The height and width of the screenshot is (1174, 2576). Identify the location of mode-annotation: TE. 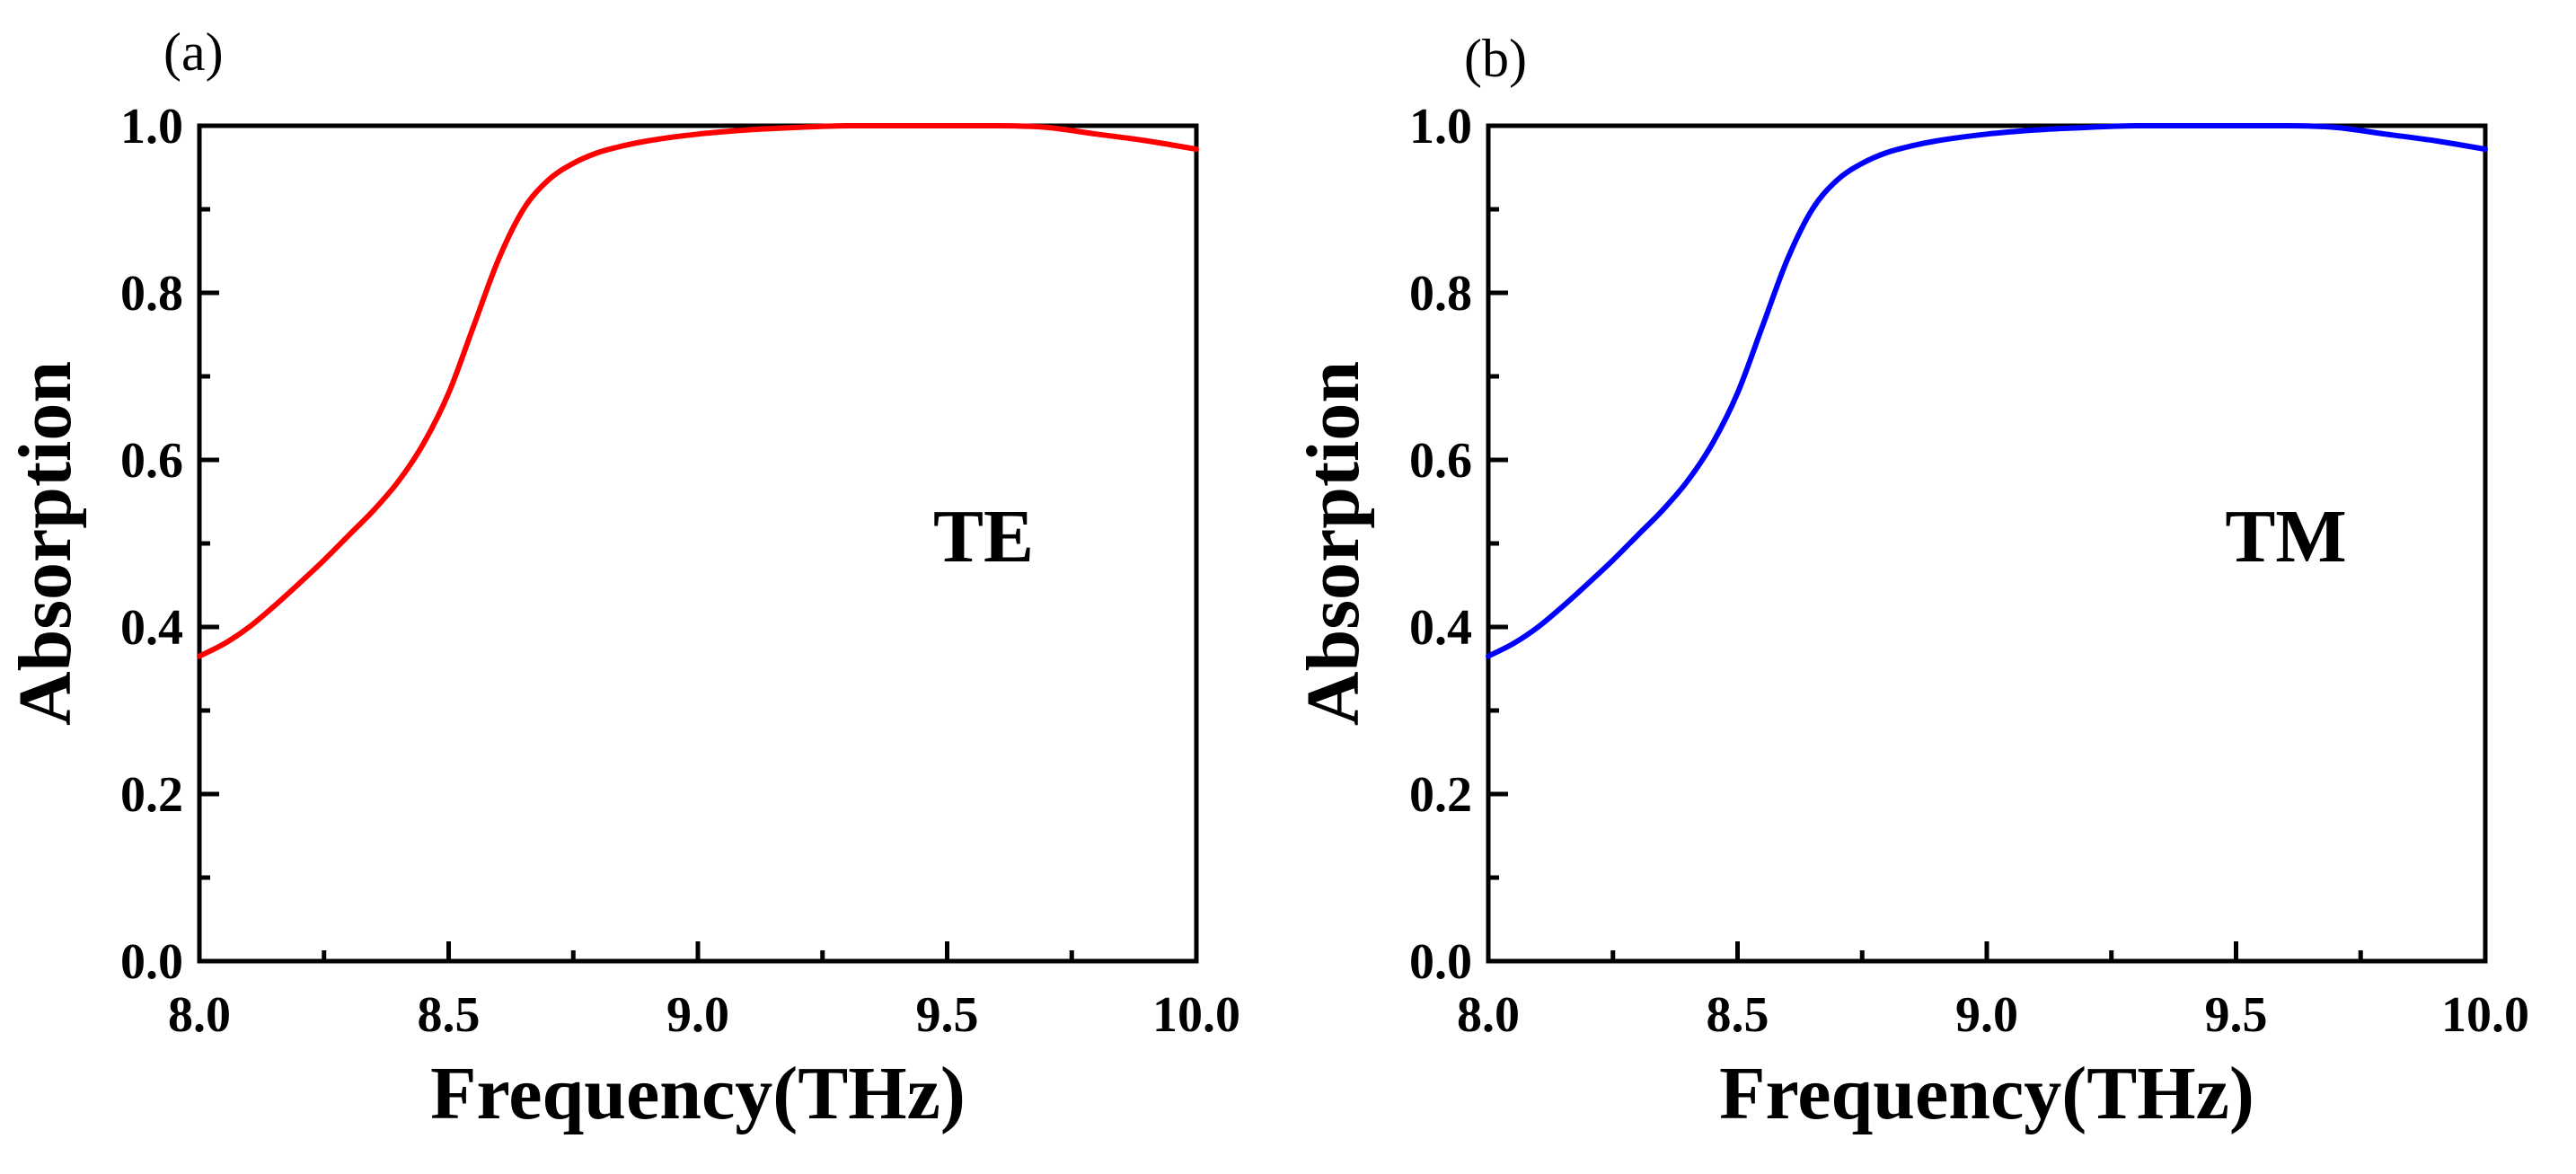
(983, 536).